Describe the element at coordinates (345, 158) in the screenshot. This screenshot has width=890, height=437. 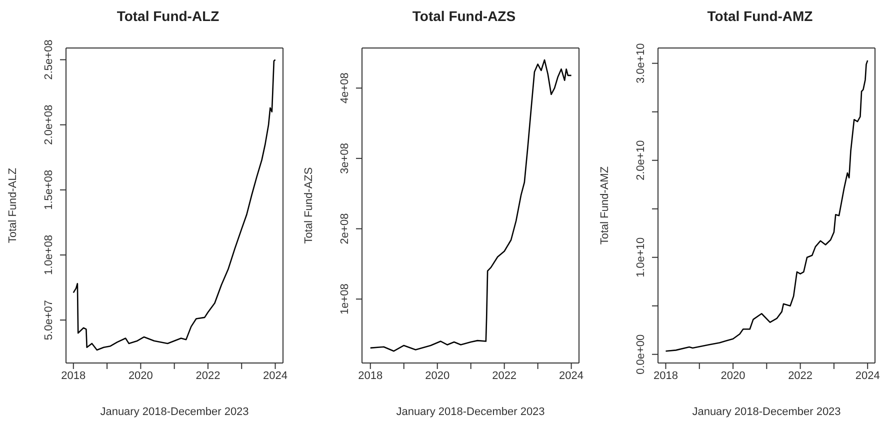
I see `y-tick-label: 3e+08` at that location.